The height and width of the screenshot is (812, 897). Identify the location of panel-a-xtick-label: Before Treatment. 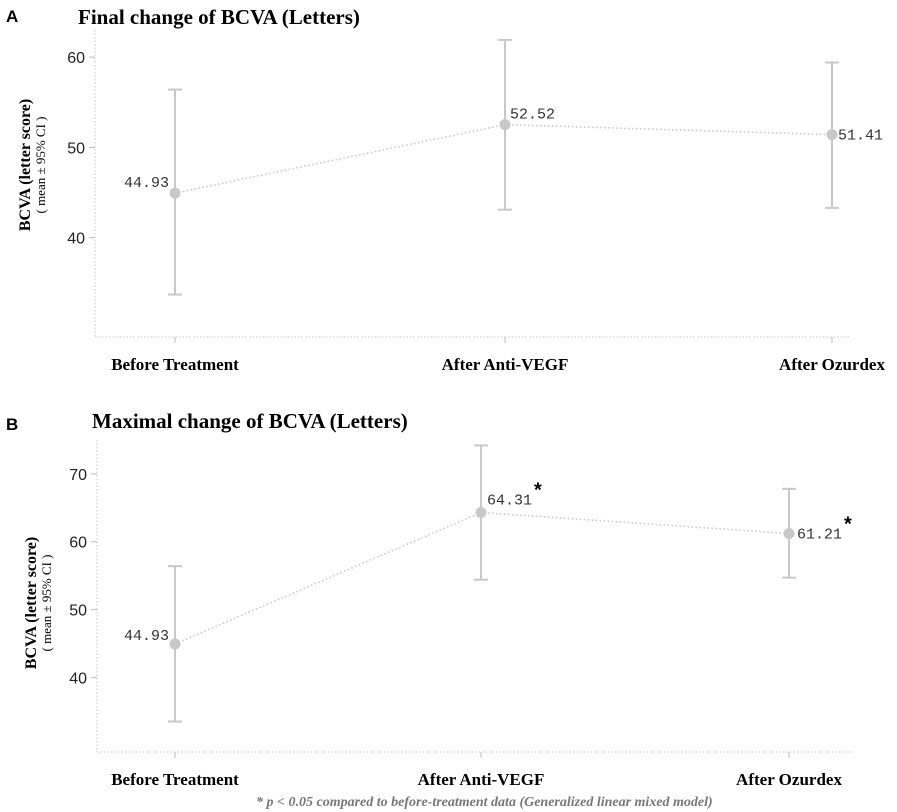
(175, 364).